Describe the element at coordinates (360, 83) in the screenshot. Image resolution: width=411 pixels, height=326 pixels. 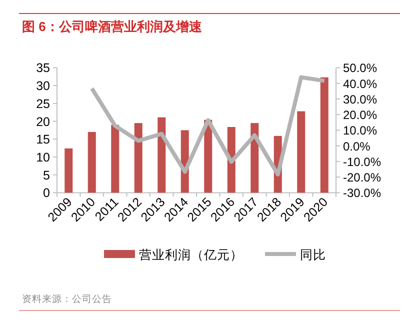
I see `y2-tick-label: 40.0%` at that location.